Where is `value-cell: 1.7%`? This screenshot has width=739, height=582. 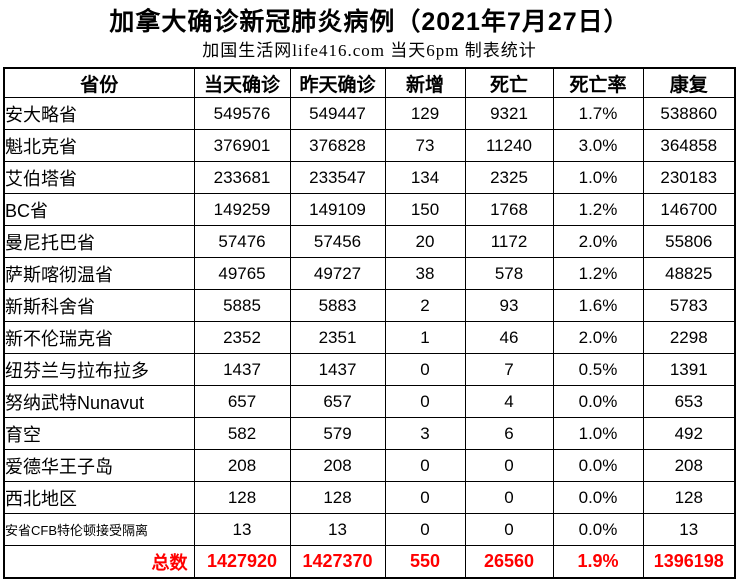 value-cell: 1.7% is located at coordinates (598, 113).